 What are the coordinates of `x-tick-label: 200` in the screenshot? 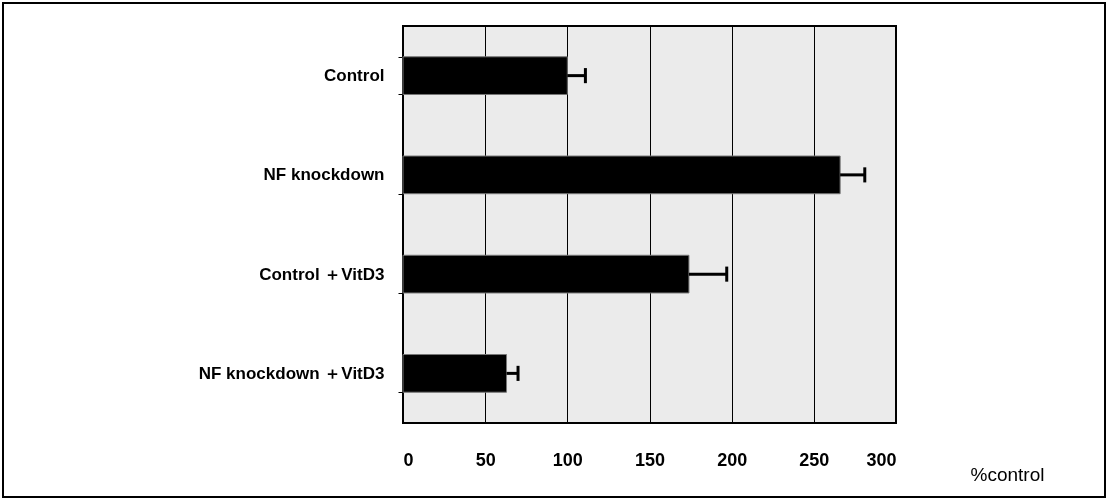 It's located at (732, 459).